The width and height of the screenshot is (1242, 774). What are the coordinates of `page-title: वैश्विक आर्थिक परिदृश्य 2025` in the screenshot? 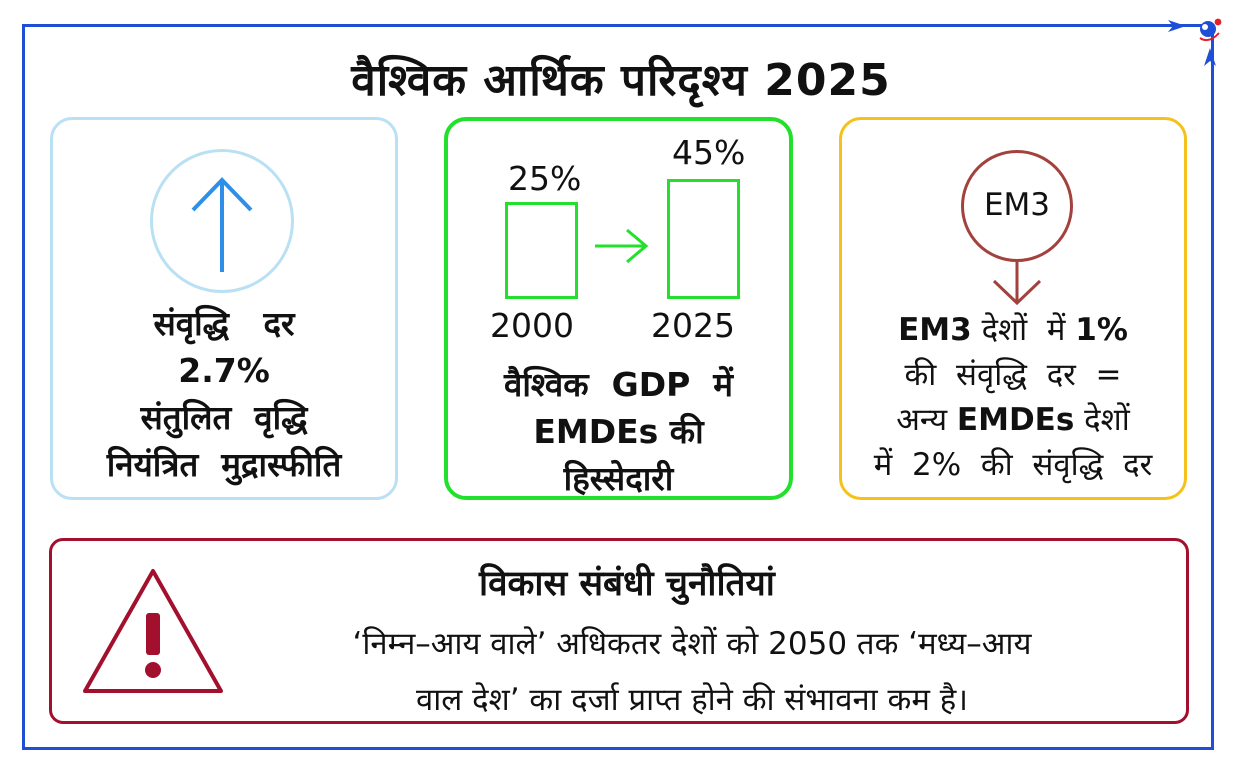 It's located at (621, 80).